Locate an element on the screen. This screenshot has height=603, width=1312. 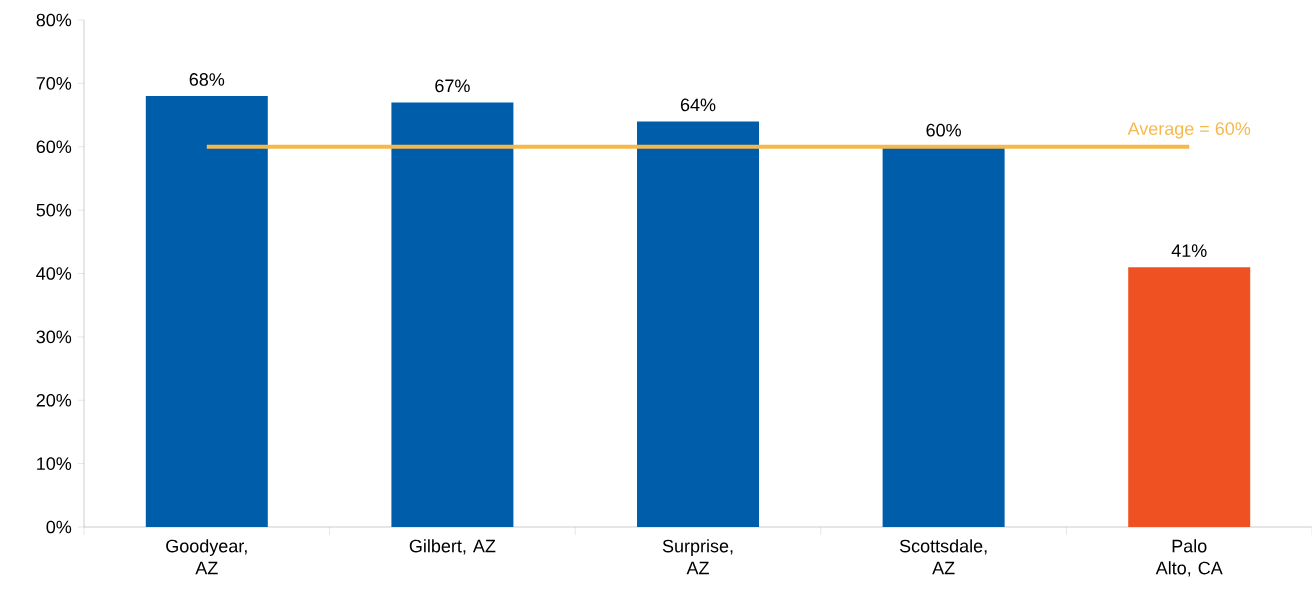
data-label: 67% is located at coordinates (452, 86).